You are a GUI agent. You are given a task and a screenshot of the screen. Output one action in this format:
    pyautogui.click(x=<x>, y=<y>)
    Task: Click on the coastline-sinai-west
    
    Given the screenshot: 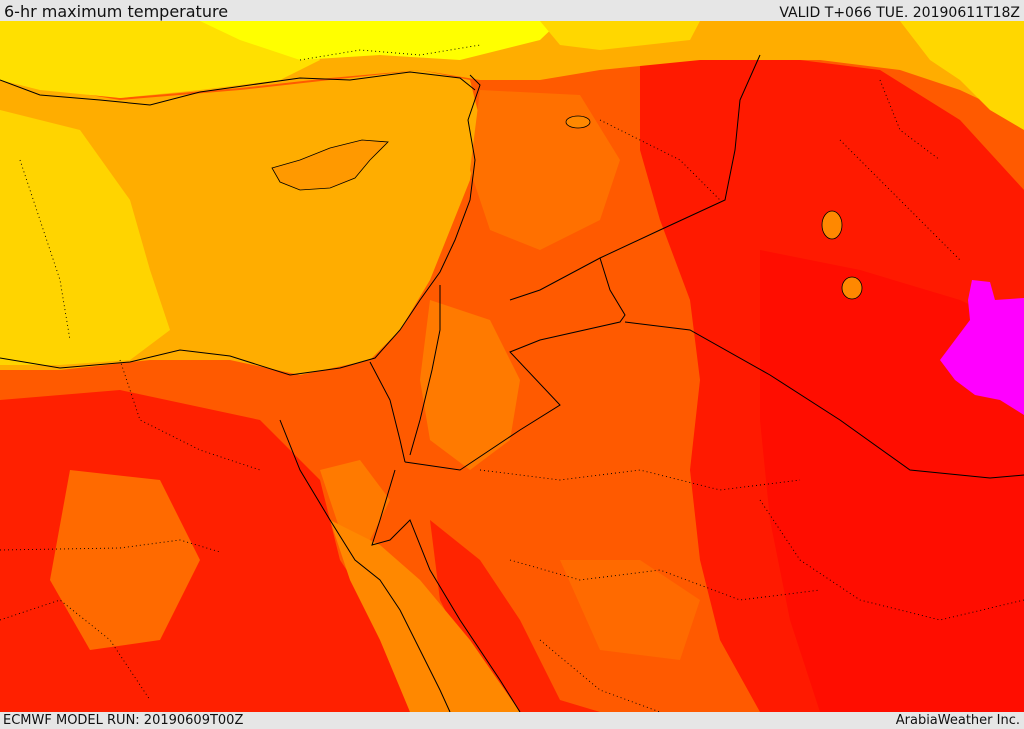 What is the action you would take?
    pyautogui.click(x=365, y=565)
    